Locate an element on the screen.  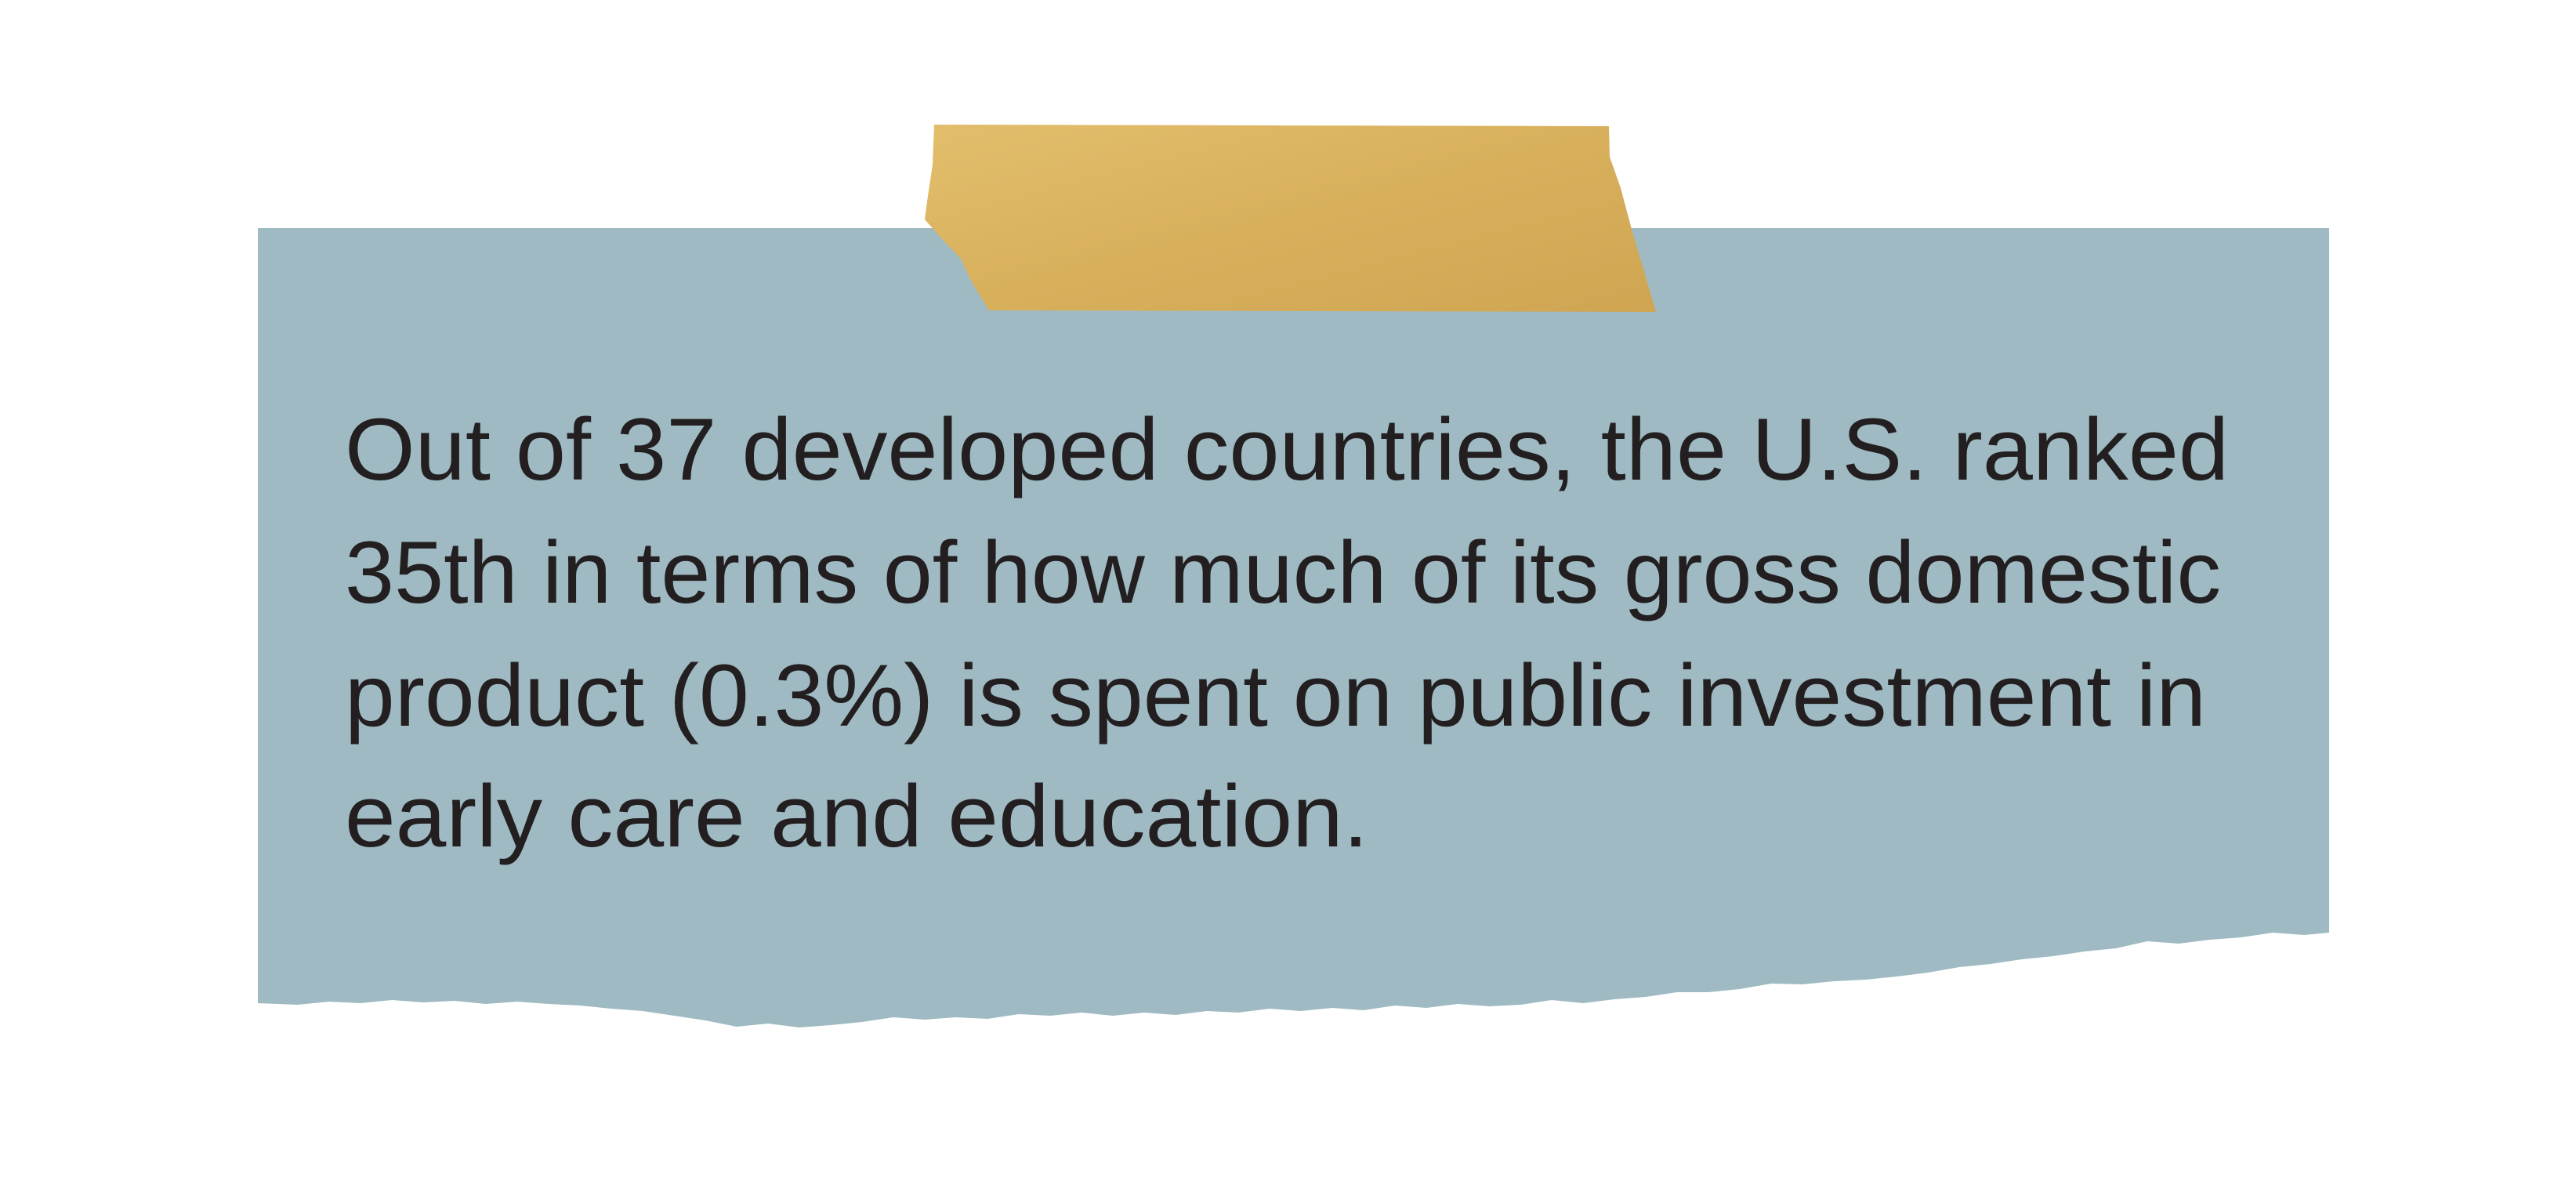
text-line-4: early care and education. is located at coordinates (856, 816).